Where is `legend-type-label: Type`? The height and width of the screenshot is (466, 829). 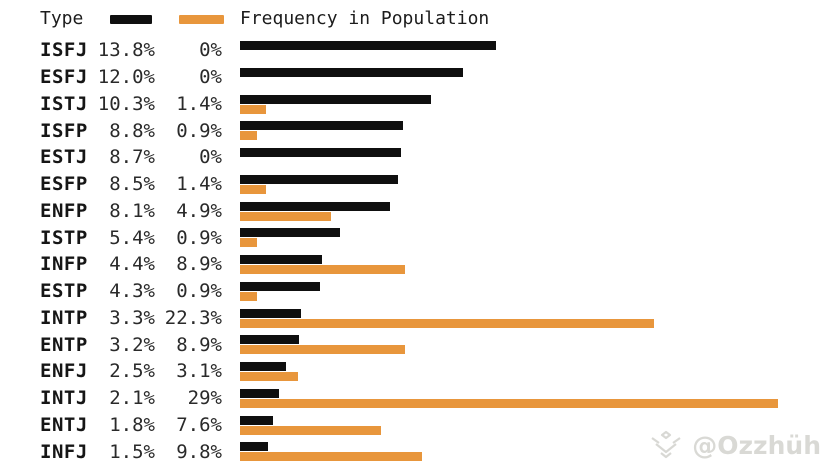
legend-type-label: Type is located at coordinates (62, 18).